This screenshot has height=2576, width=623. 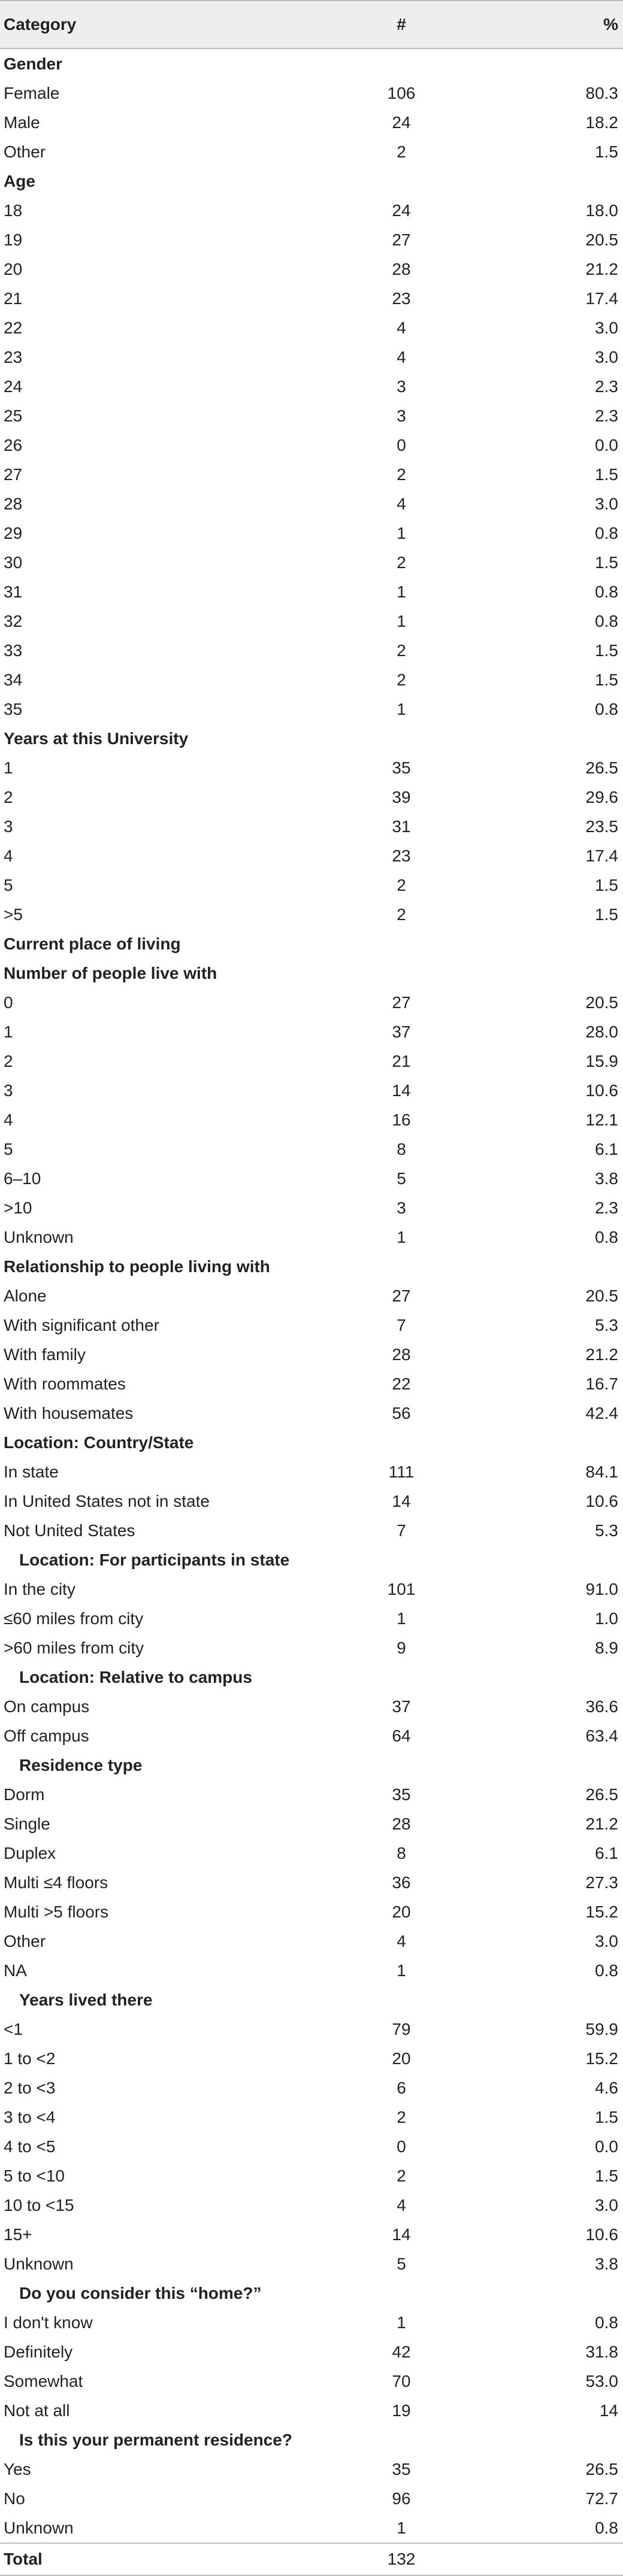 What do you see at coordinates (13, 2029) in the screenshot?
I see `row-label: <1` at bounding box center [13, 2029].